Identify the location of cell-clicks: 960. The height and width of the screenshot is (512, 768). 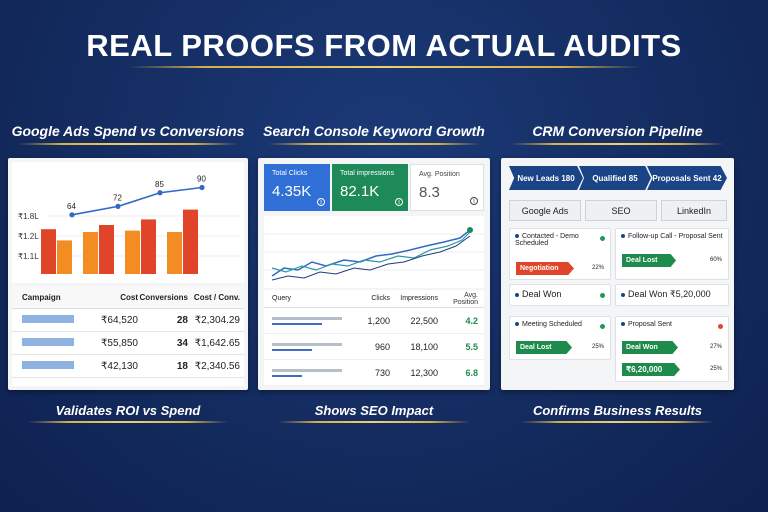
(382, 346).